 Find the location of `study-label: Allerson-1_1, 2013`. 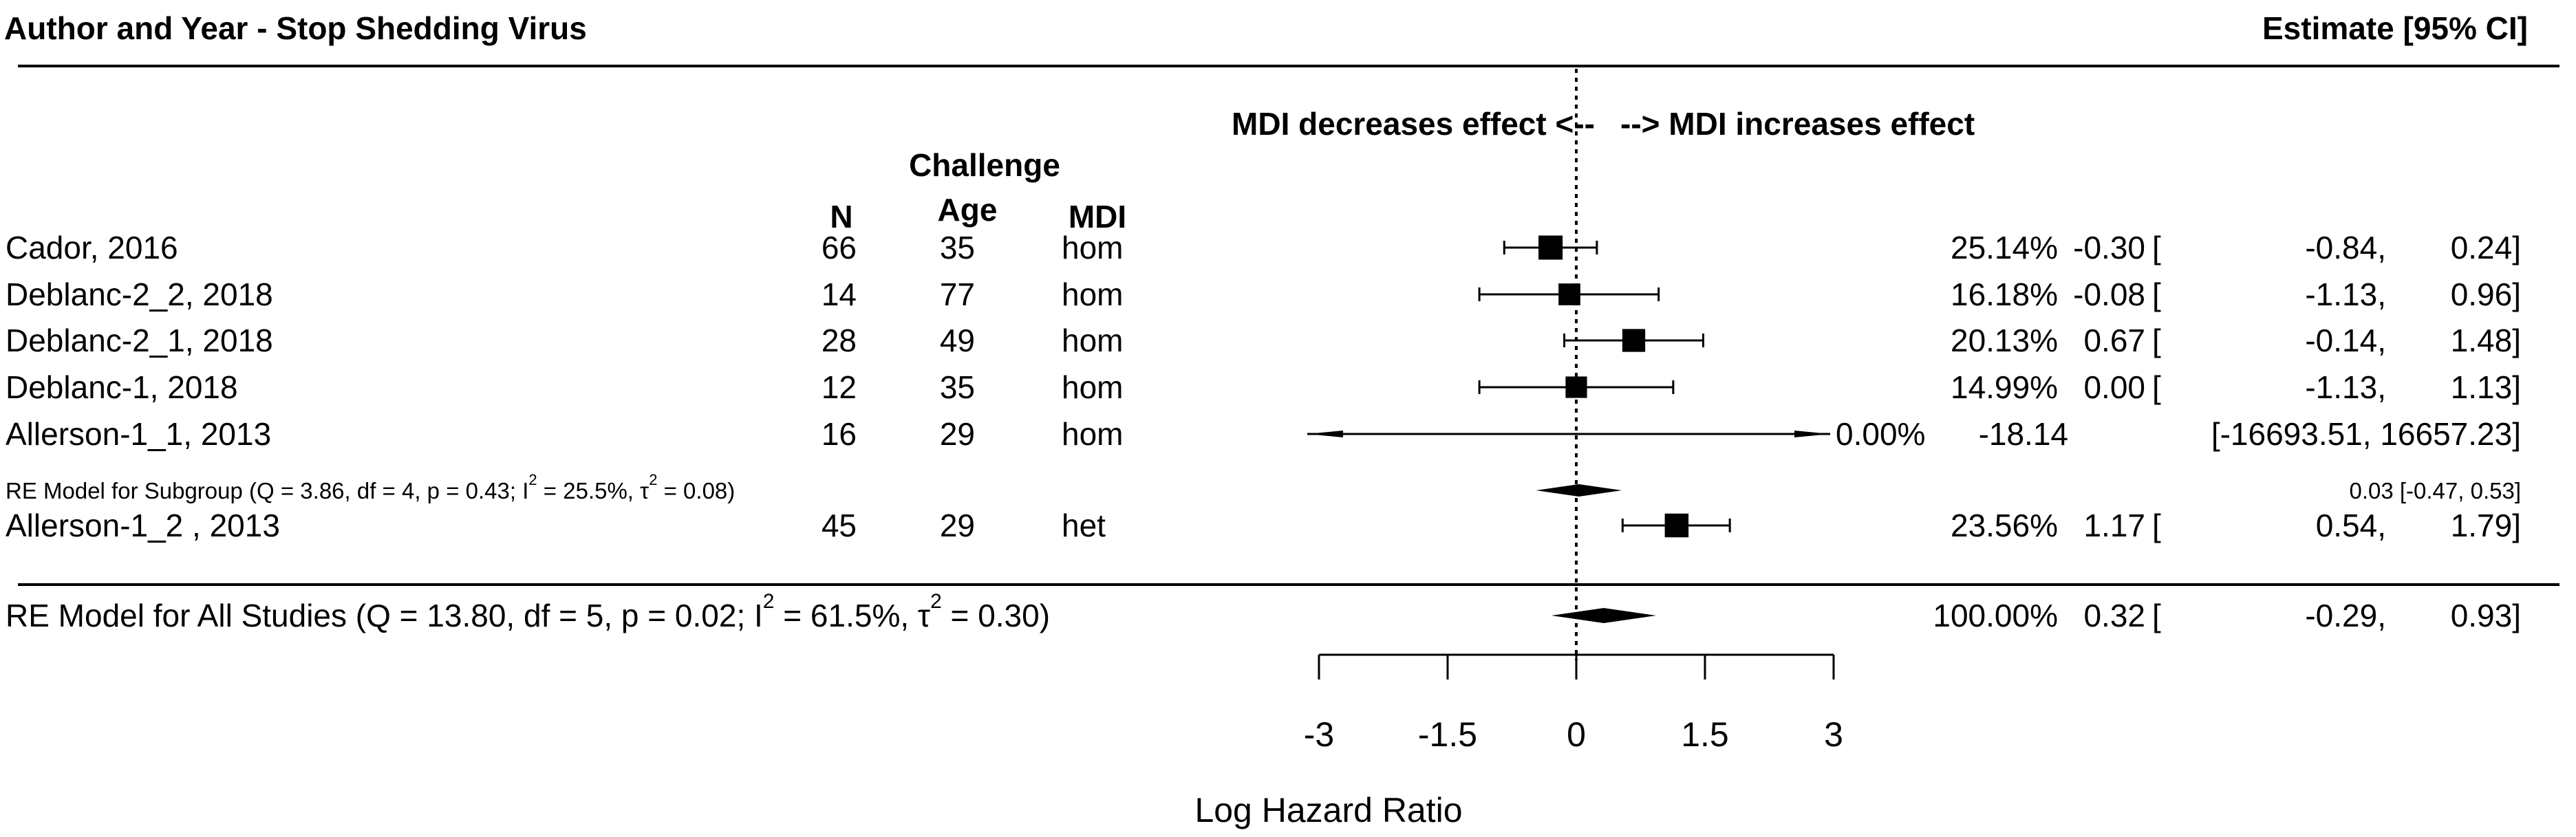

study-label: Allerson-1_1, 2013 is located at coordinates (139, 434).